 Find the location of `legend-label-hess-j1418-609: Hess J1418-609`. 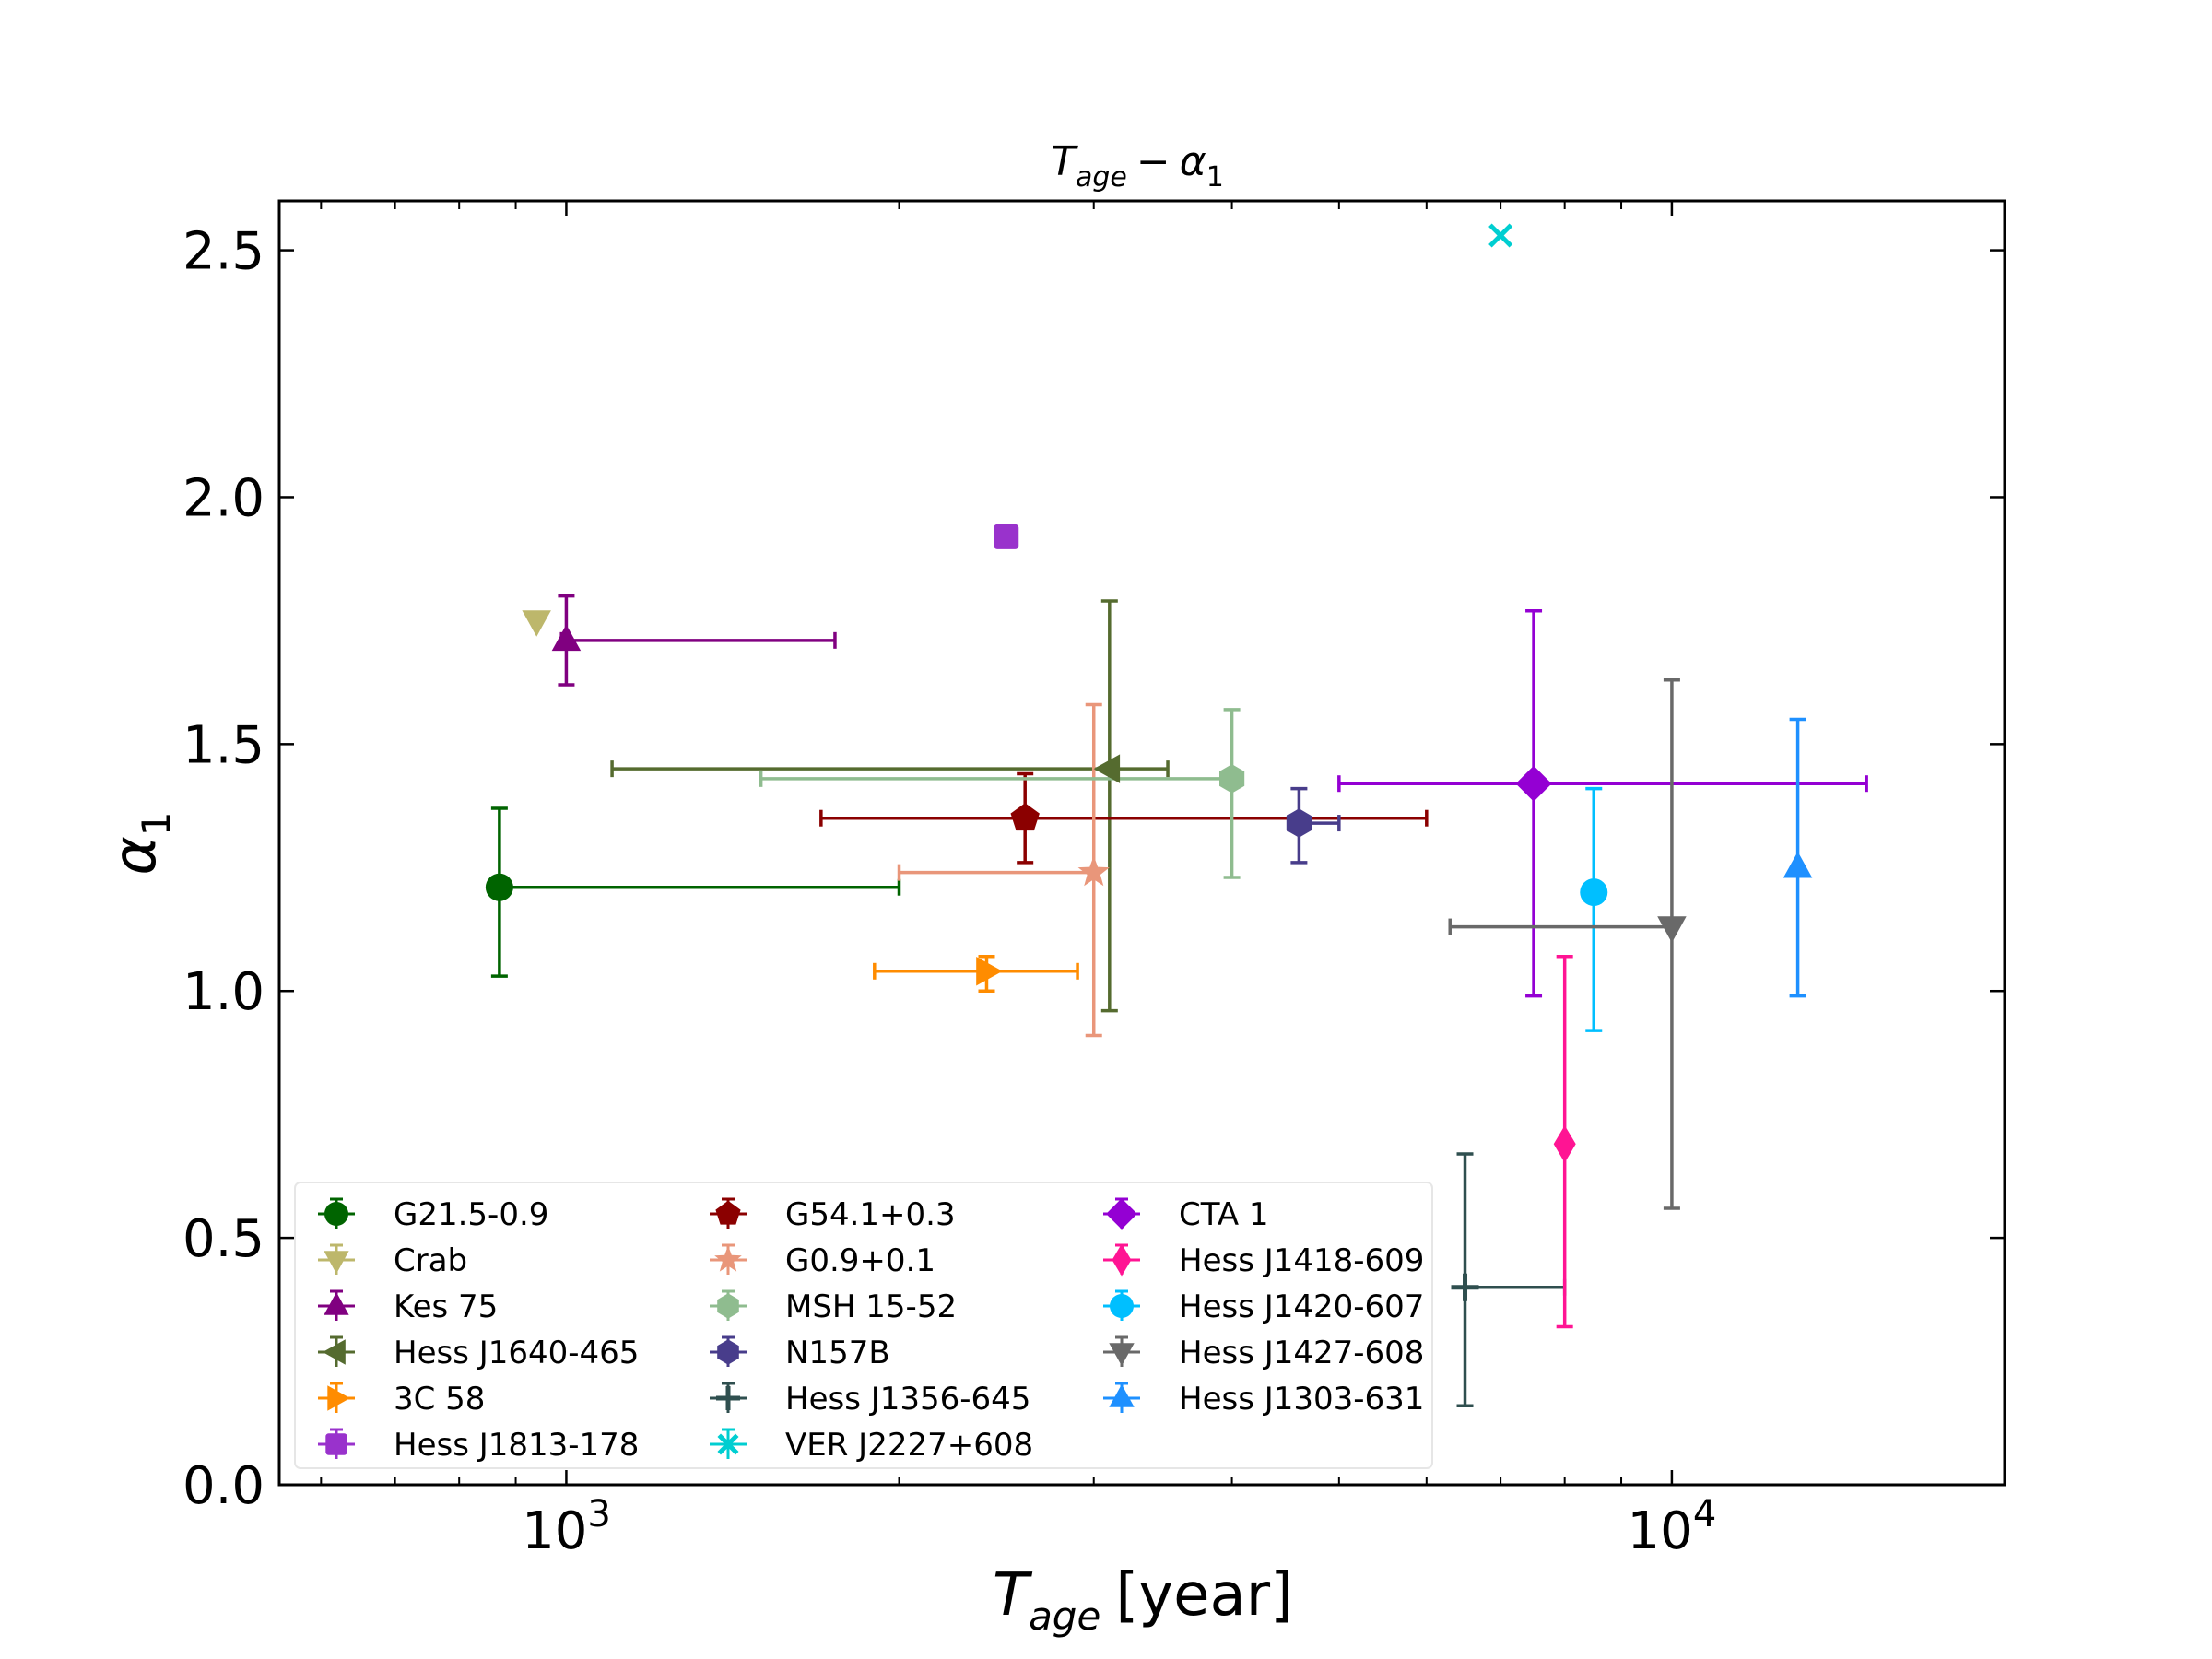

legend-label-hess-j1418-609: Hess J1418-609 is located at coordinates (1301, 1260).